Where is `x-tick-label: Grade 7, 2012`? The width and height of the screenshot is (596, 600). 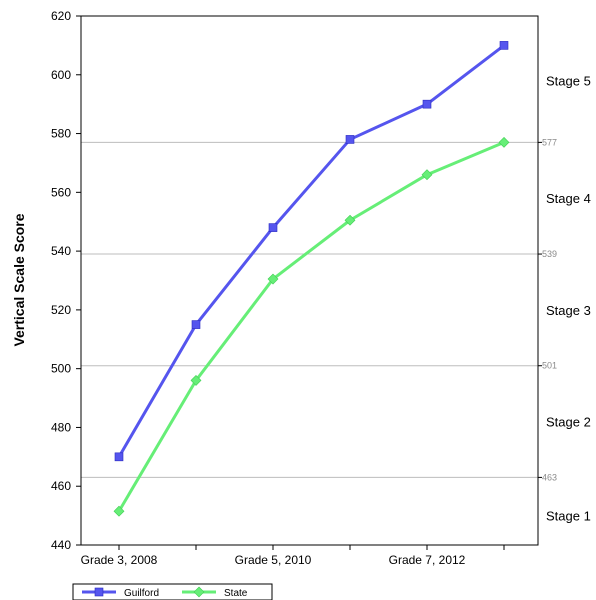
x-tick-label: Grade 7, 2012 is located at coordinates (427, 560).